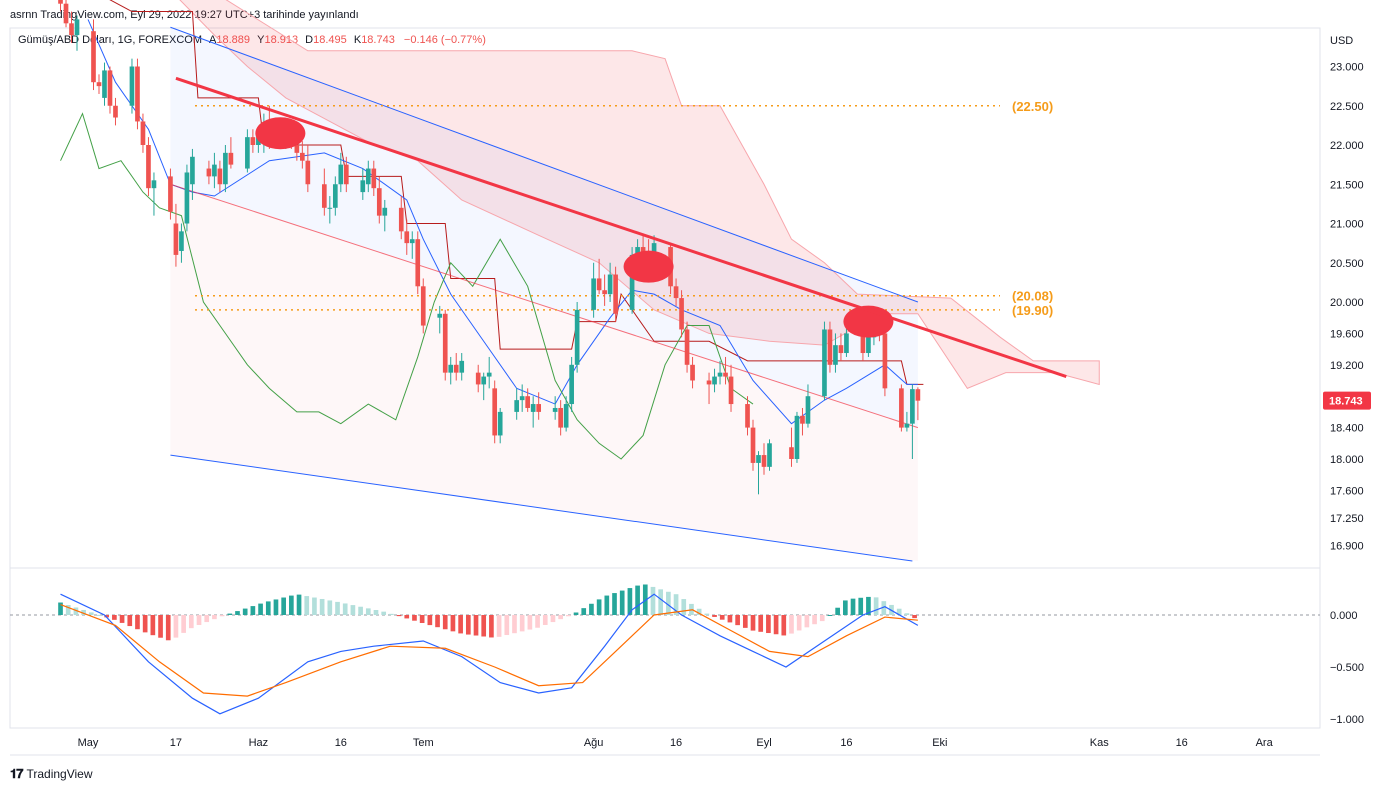 Image resolution: width=1386 pixels, height=791 pixels. What do you see at coordinates (1344, 616) in the screenshot?
I see `macd-tick-0: 0.000` at bounding box center [1344, 616].